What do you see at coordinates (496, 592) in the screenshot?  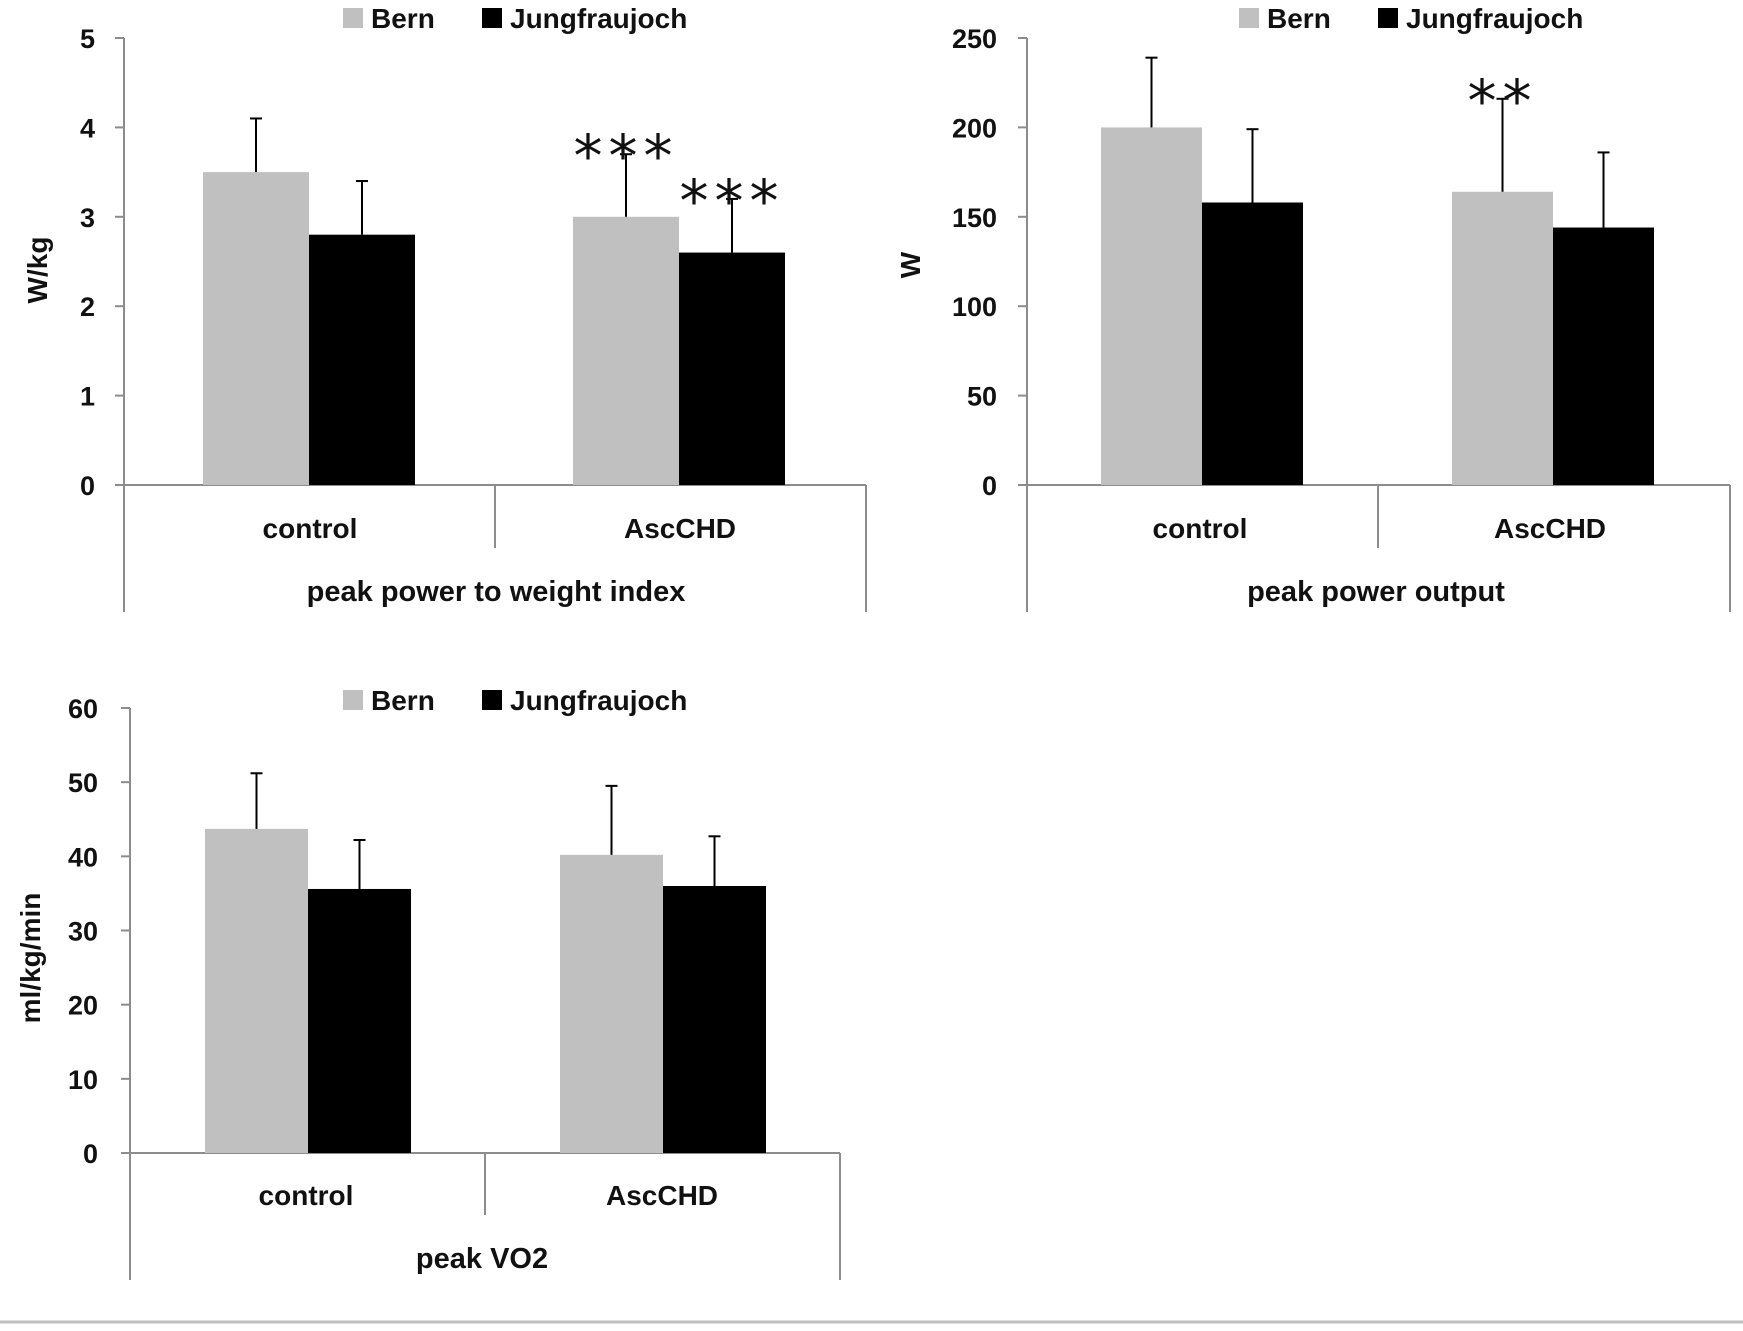 I see `group-label: peak power to weight index` at bounding box center [496, 592].